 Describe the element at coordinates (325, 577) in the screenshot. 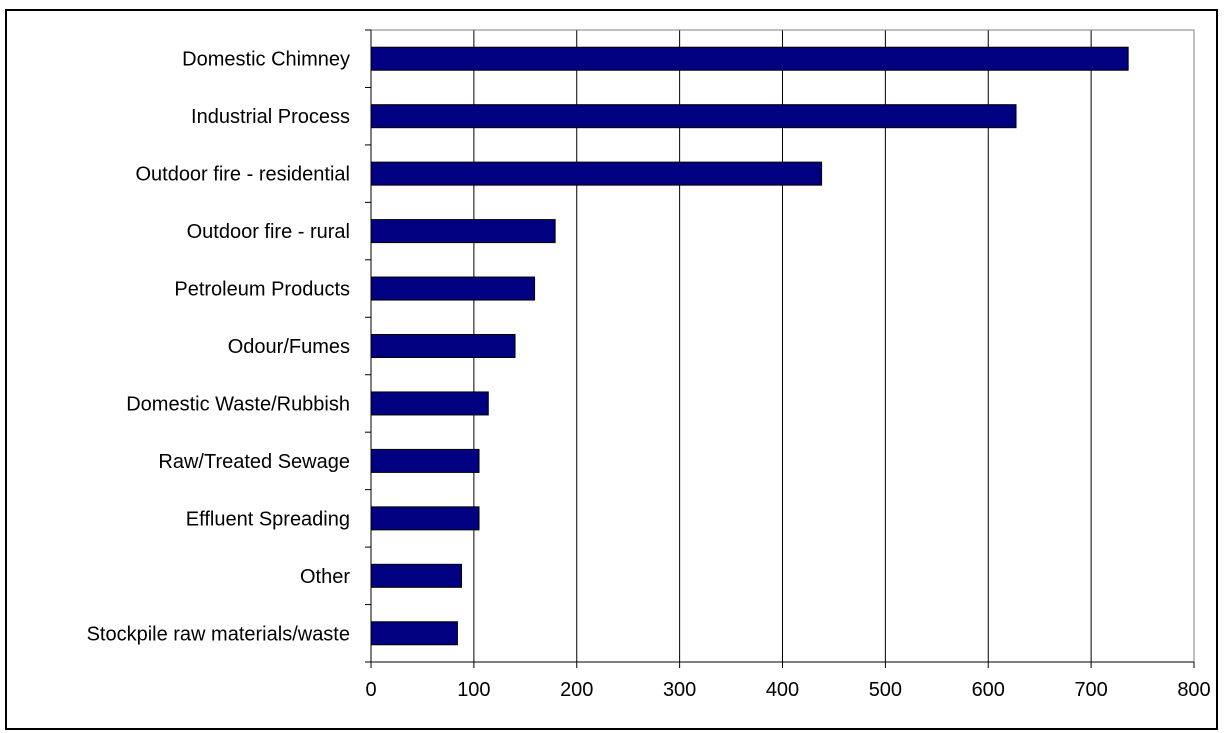

I see `category-label-other: Other` at that location.